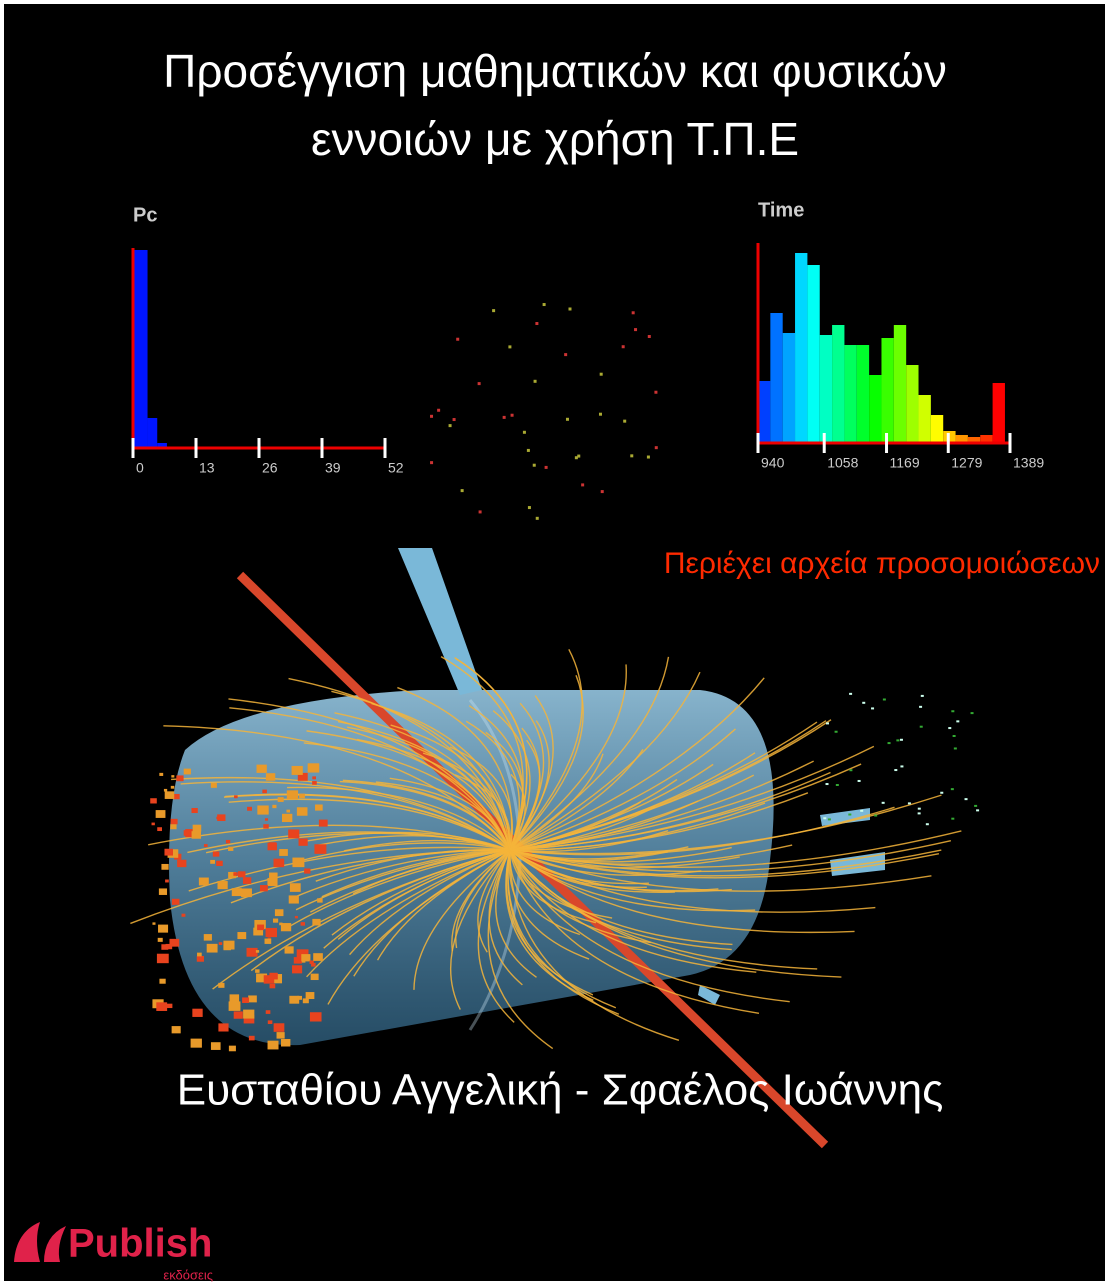  Describe the element at coordinates (270, 468) in the screenshot. I see `x-tick-label: 26` at that location.